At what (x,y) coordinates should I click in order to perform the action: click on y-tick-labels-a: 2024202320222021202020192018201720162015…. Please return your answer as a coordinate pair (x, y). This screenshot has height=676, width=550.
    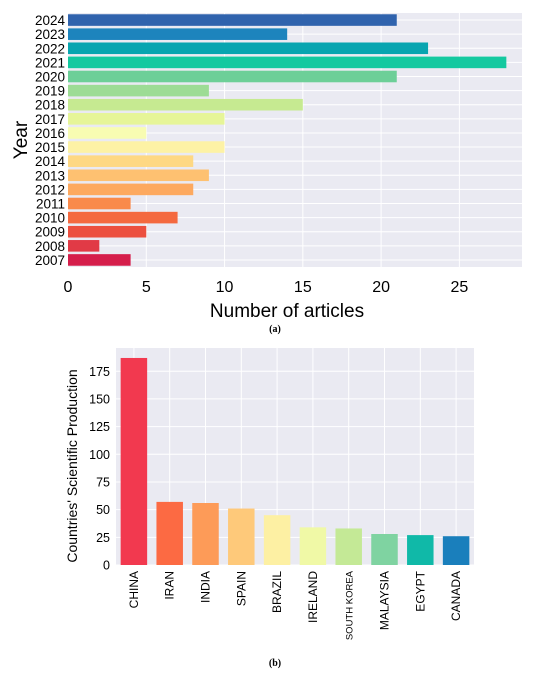
    Looking at the image, I should click on (50, 140).